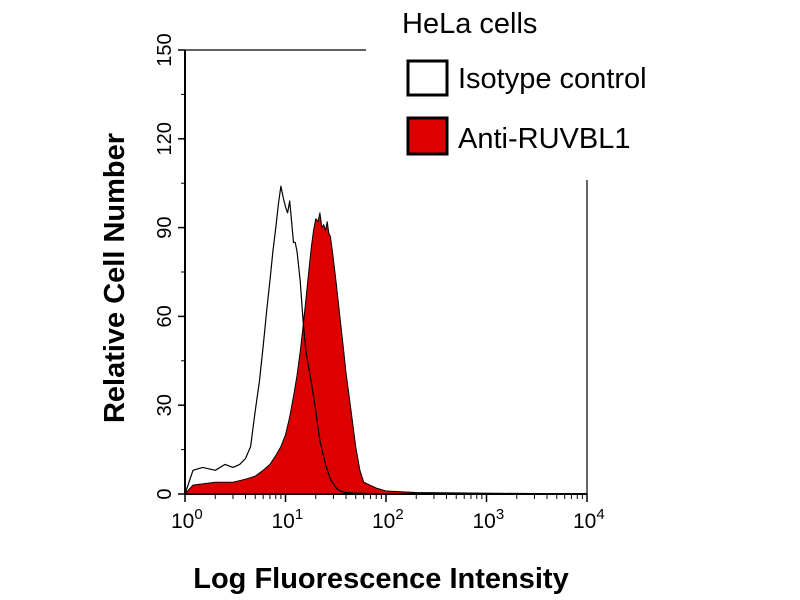 This screenshot has height=600, width=800. Describe the element at coordinates (589, 519) in the screenshot. I see `x-tick-label: 10⁴` at that location.